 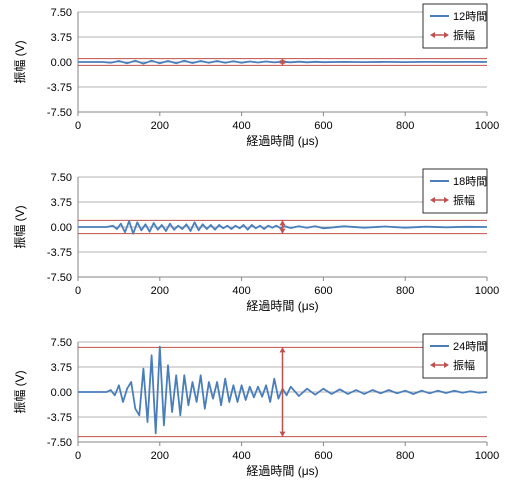 What do you see at coordinates (470, 346) in the screenshot?
I see `legend-label: 24時間` at bounding box center [470, 346].